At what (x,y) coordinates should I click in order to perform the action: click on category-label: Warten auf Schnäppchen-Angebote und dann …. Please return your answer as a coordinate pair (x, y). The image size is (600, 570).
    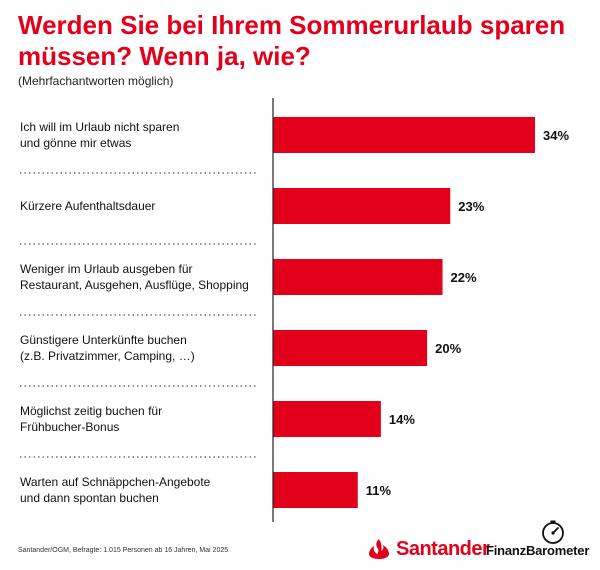
    Looking at the image, I should click on (115, 490).